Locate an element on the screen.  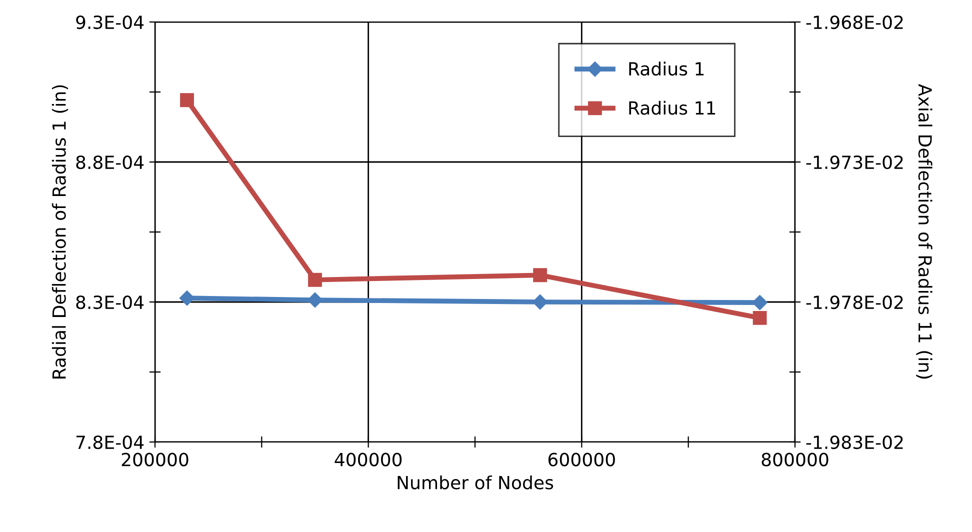
y2-axis-title: Axial Deflection of Radius 11 (in) is located at coordinates (924, 231).